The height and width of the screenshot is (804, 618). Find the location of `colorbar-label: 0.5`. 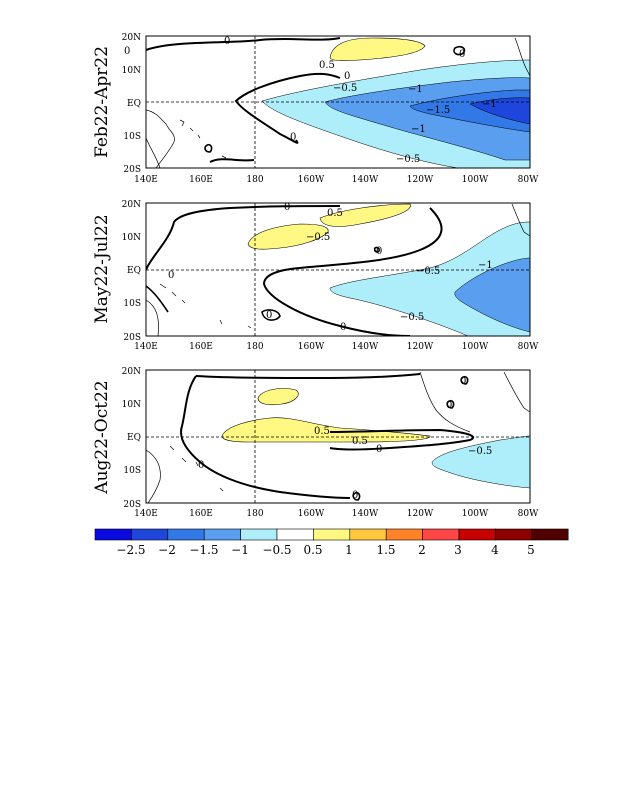

colorbar-label: 0.5 is located at coordinates (312, 550).